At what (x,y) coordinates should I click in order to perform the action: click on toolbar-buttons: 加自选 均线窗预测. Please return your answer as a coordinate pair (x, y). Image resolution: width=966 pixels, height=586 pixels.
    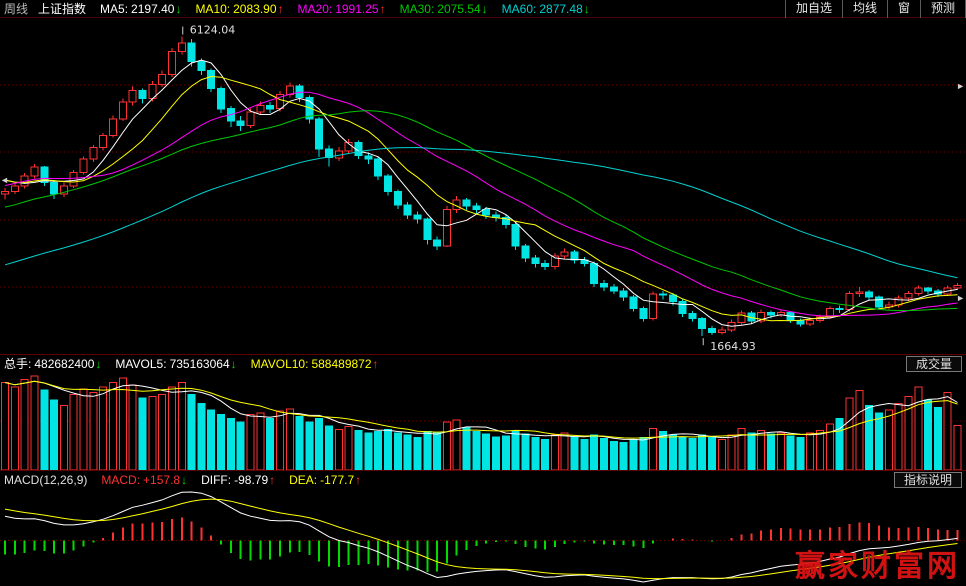
    Looking at the image, I should click on (875, 9).